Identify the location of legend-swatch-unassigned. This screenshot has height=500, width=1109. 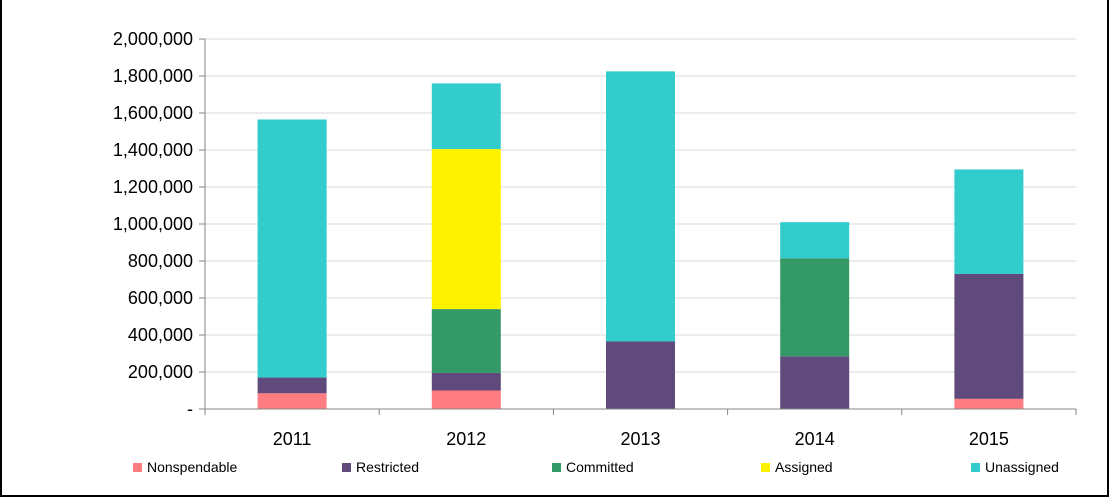
(975, 467).